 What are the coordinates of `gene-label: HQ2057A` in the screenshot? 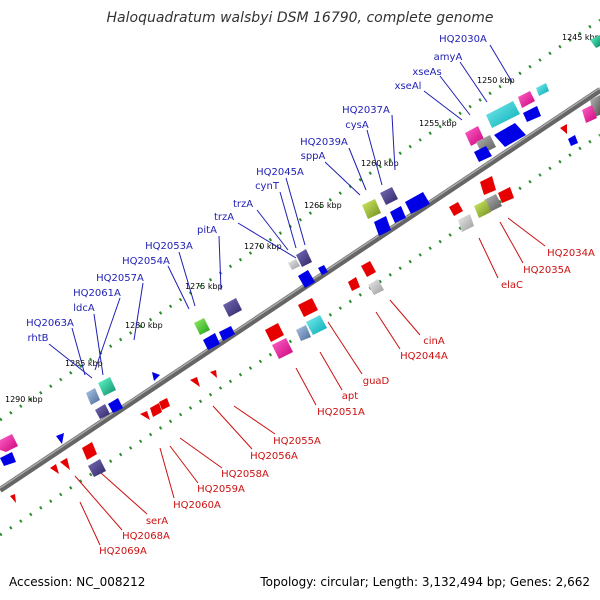 It's located at (120, 278).